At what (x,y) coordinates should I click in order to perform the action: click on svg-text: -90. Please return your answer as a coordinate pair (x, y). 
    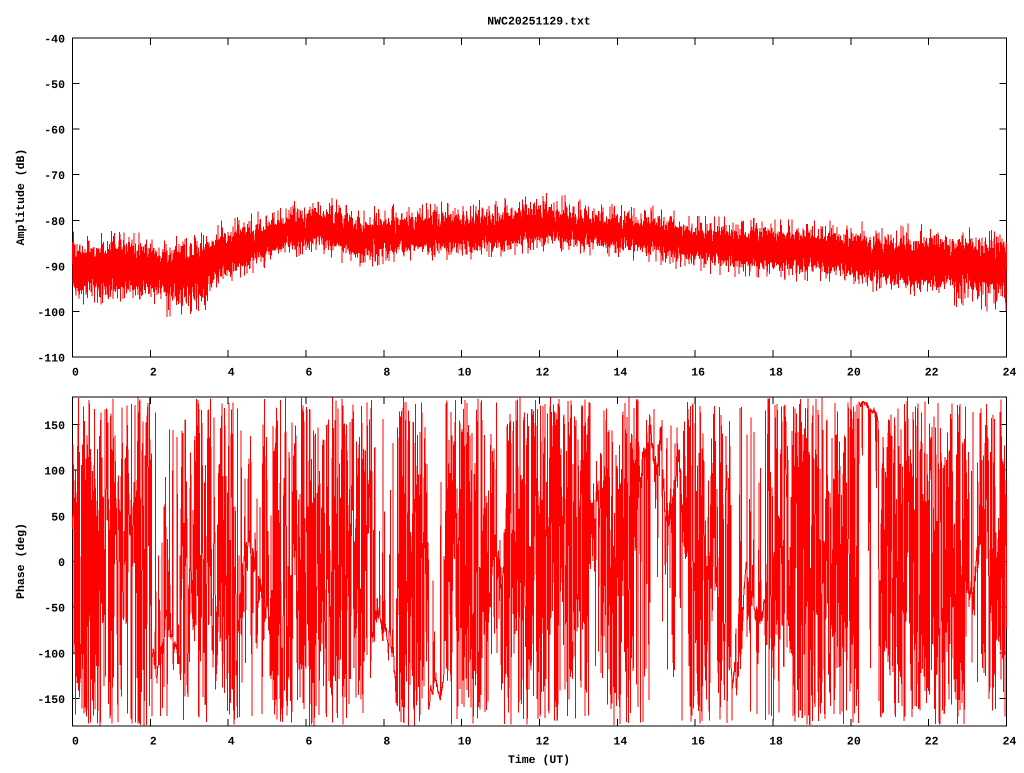
    Looking at the image, I should click on (54, 267).